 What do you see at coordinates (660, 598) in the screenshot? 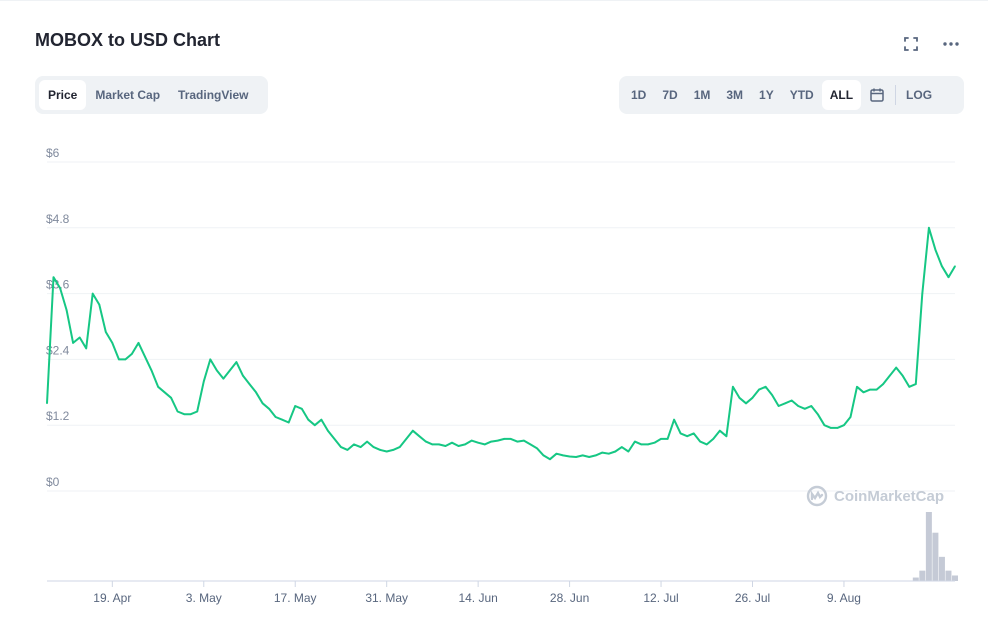
I see `x-tick-label: 12. Jul` at bounding box center [660, 598].